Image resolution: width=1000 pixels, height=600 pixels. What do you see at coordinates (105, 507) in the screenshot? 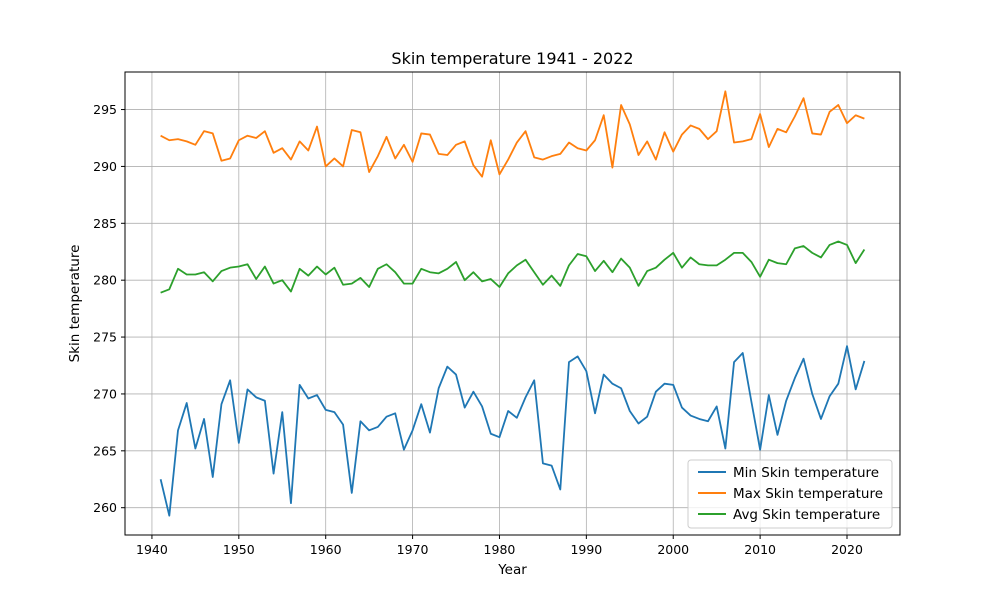
I see `y-tick-label: 260` at bounding box center [105, 507].